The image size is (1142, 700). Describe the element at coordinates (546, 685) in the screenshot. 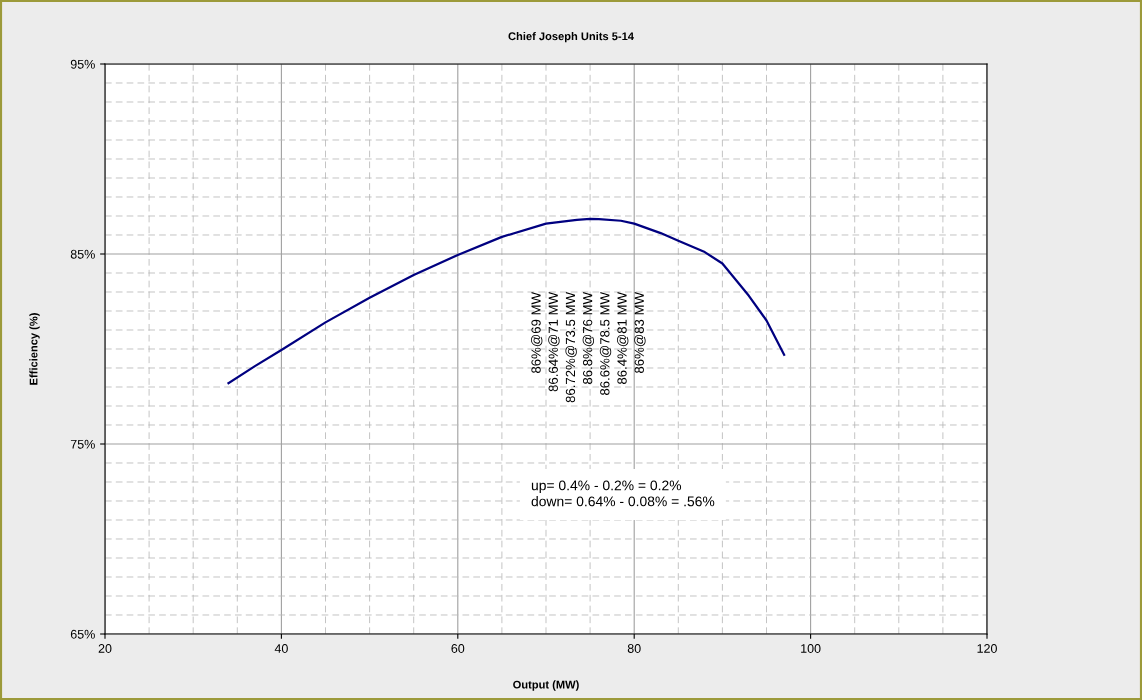

I see `x-axis-title: Output (MW)` at that location.